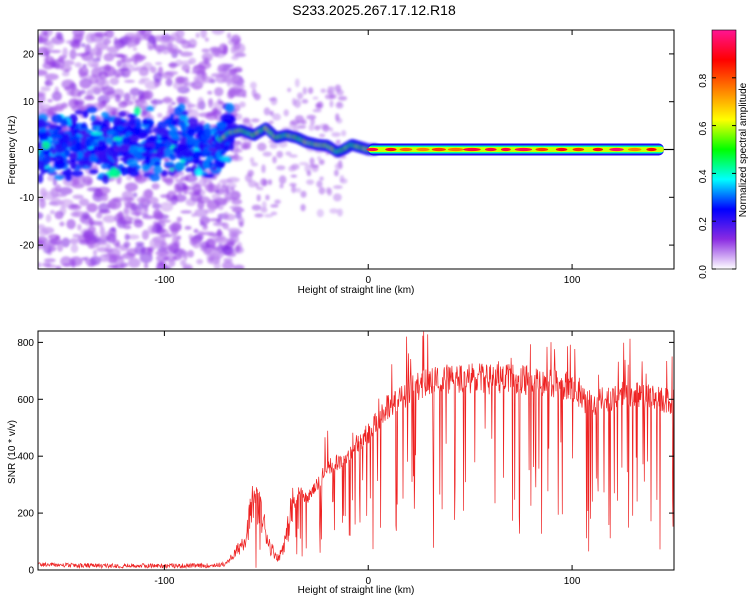 This screenshot has width=750, height=600. Describe the element at coordinates (25, 514) in the screenshot. I see `snr-y-tick-label: 200` at that location.